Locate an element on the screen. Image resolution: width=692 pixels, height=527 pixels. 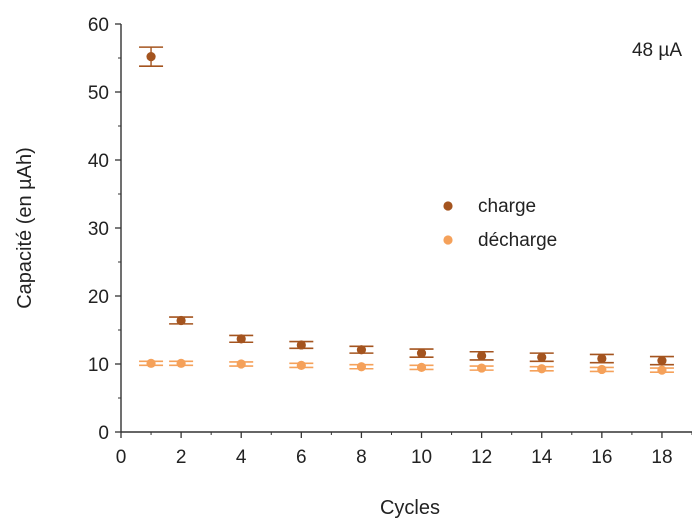
y-tick-label: 10 is located at coordinates (98, 365).